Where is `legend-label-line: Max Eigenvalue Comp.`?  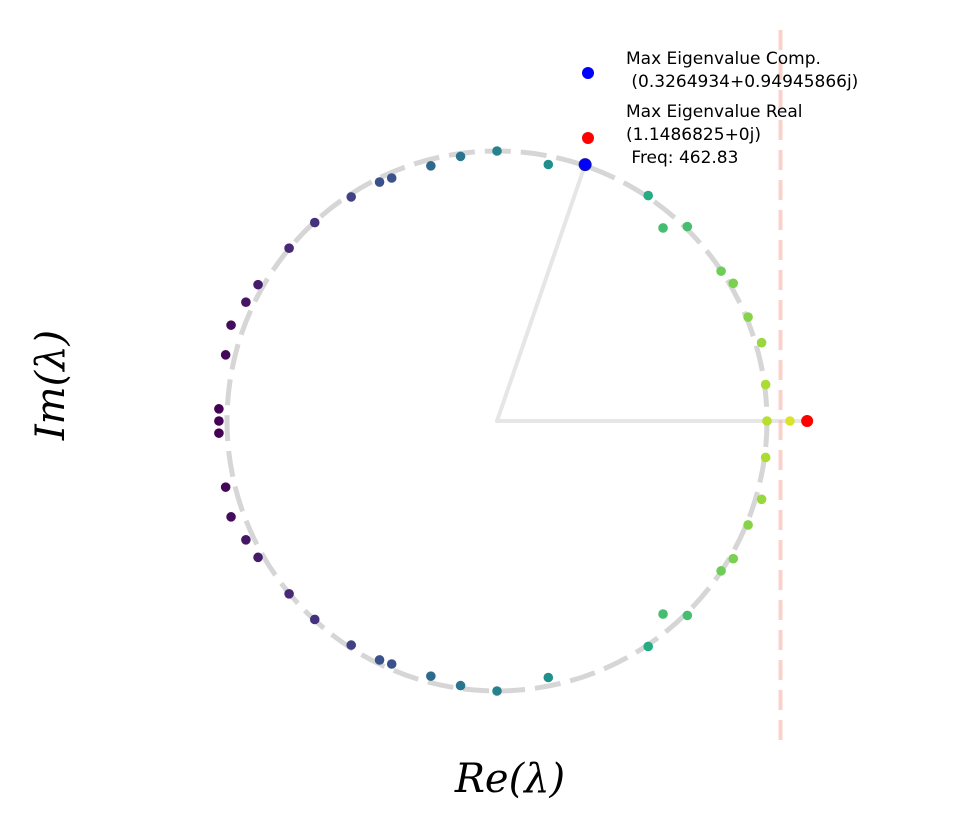 legend-label-line: Max Eigenvalue Comp. is located at coordinates (723, 59).